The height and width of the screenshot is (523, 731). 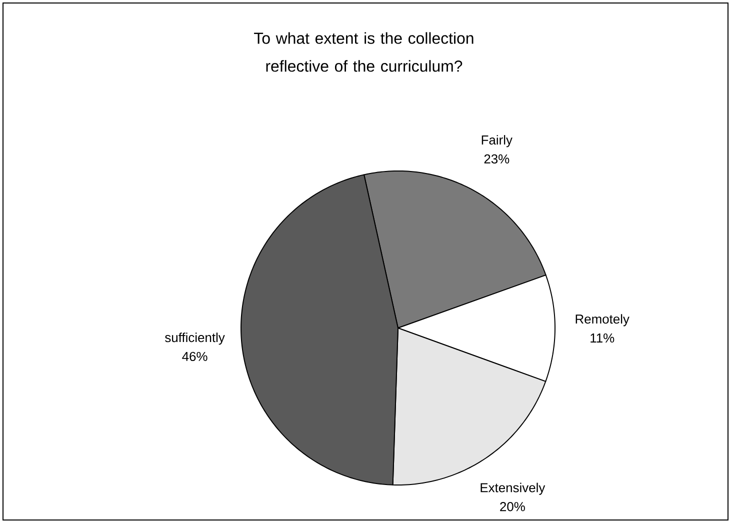 I want to click on slice-label: Remotely, so click(x=603, y=320).